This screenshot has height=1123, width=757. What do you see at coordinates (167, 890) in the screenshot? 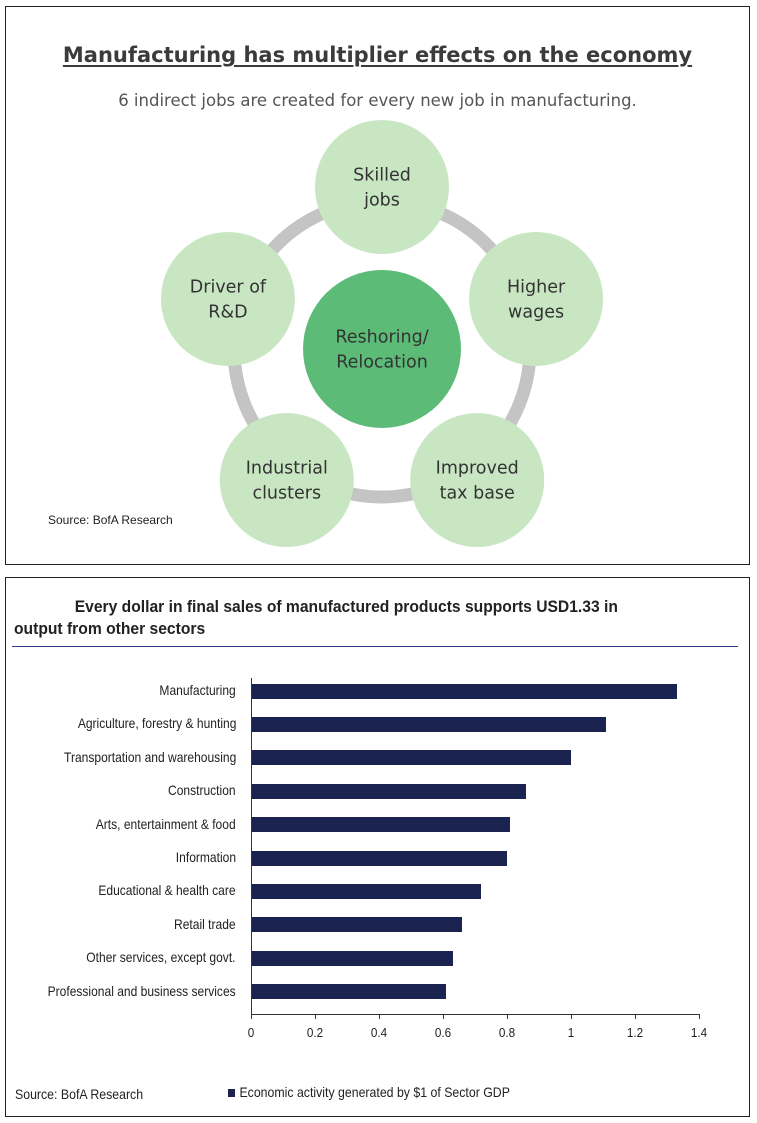
I see `category-label: Educational & health care` at bounding box center [167, 890].